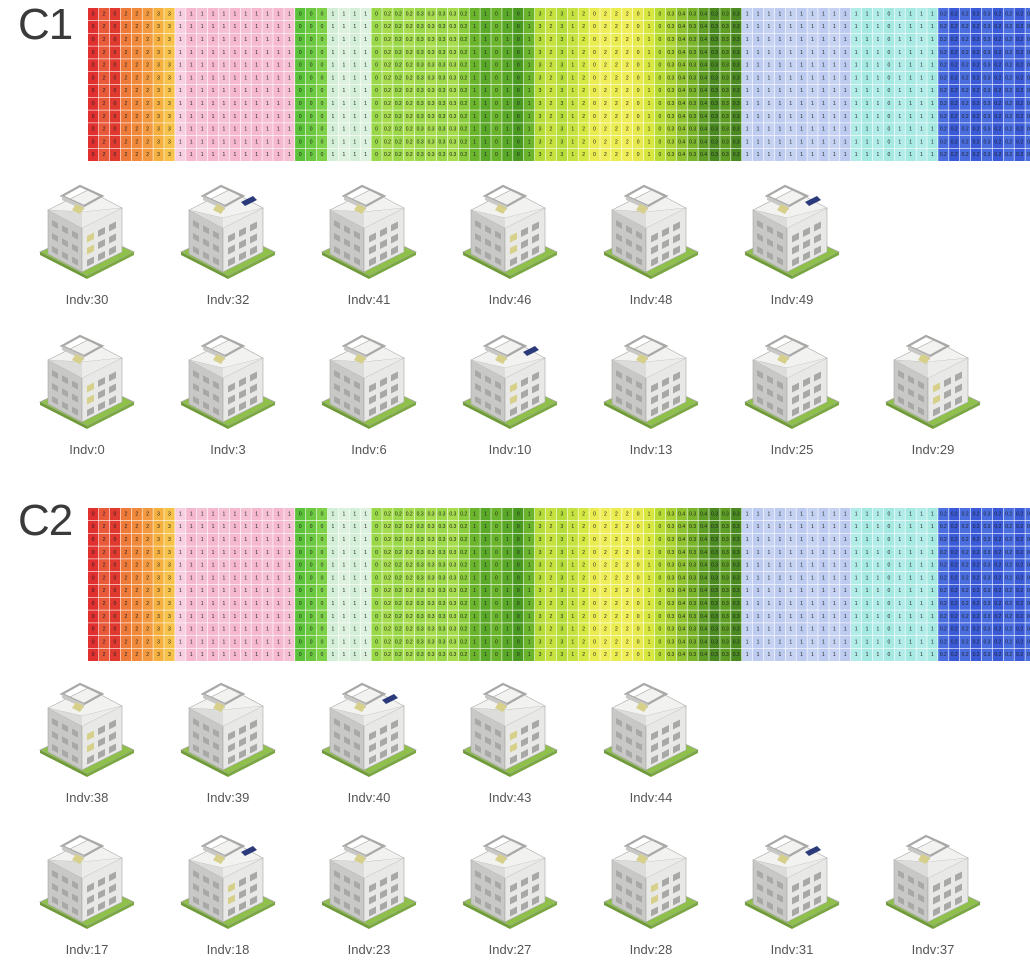  I want to click on building-label: Indv:18, so click(228, 949).